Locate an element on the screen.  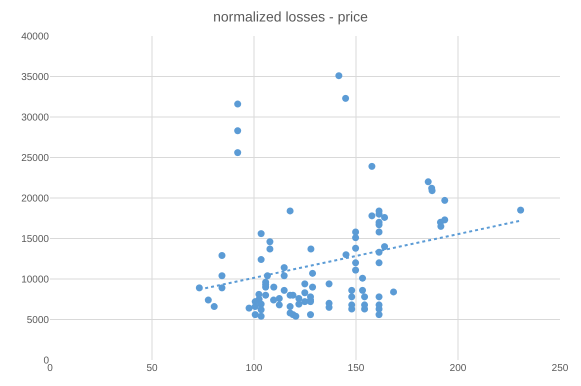
y-tick-label: 0 is located at coordinates (46, 361).